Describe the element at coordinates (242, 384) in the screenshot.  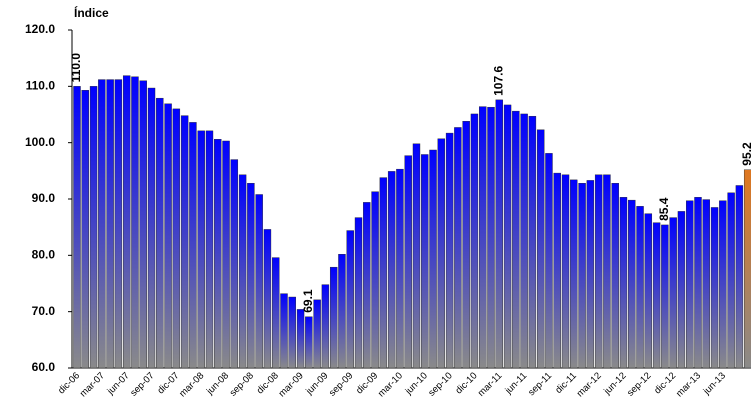
I see `x-tick-label: sep-08` at that location.